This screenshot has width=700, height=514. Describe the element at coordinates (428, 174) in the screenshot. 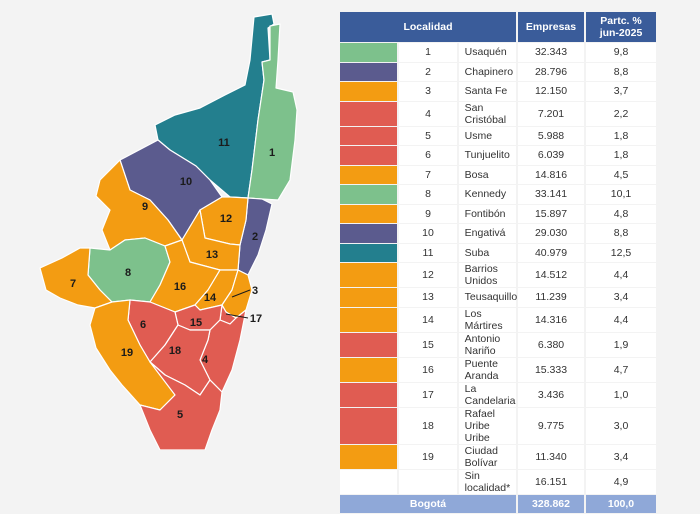

I see `locality-number: 7` at that location.